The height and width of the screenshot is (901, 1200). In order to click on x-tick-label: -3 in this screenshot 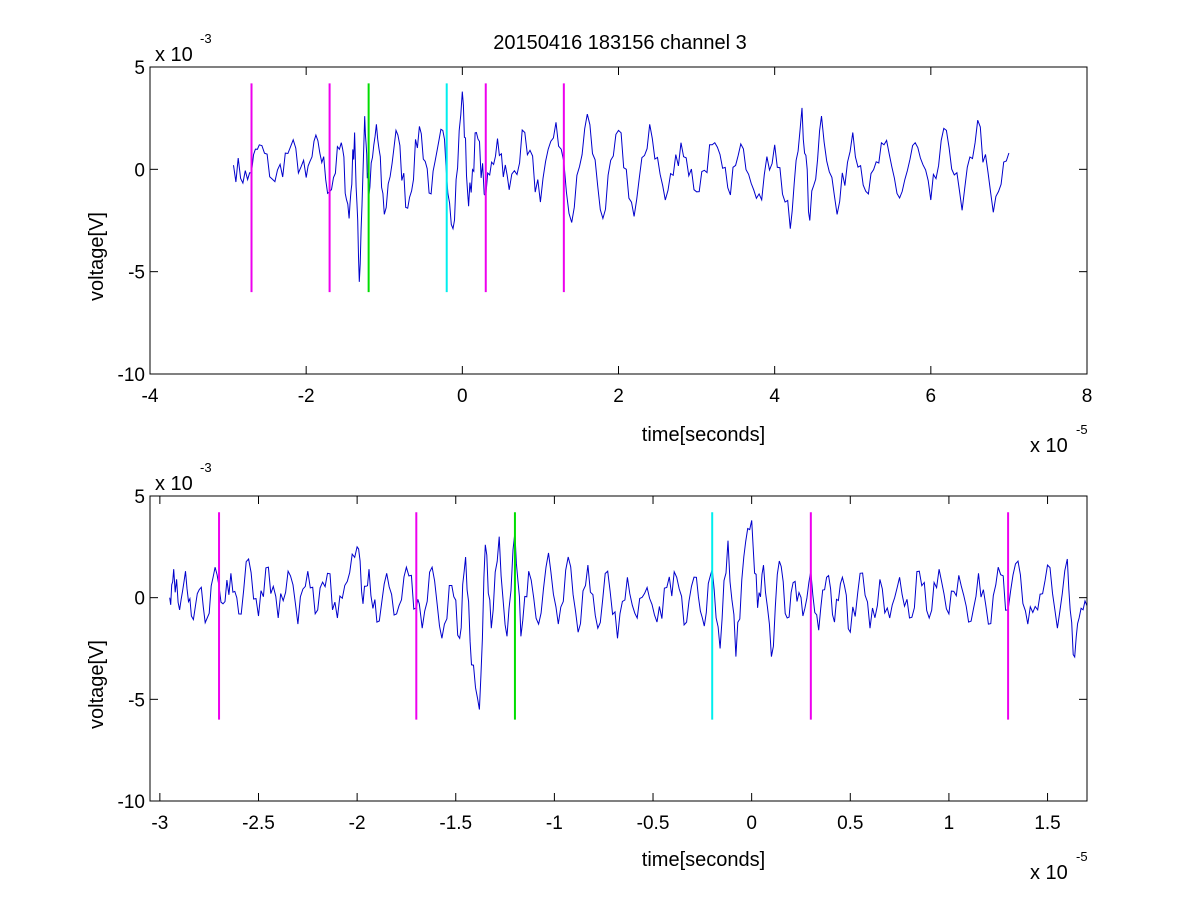, I will do `click(159, 823)`.